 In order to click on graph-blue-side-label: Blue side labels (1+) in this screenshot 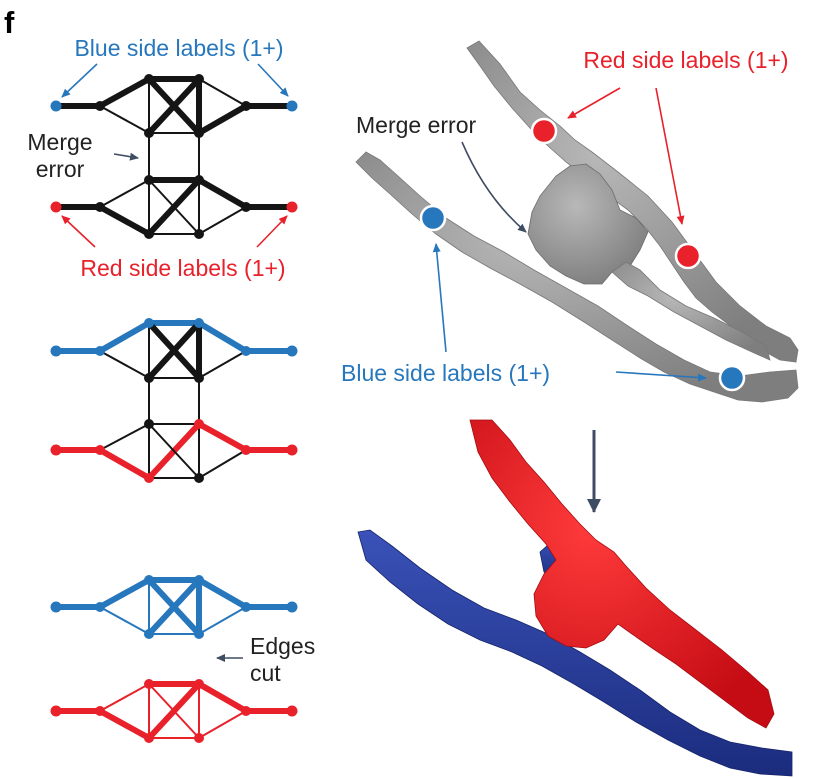, I will do `click(178, 48)`.